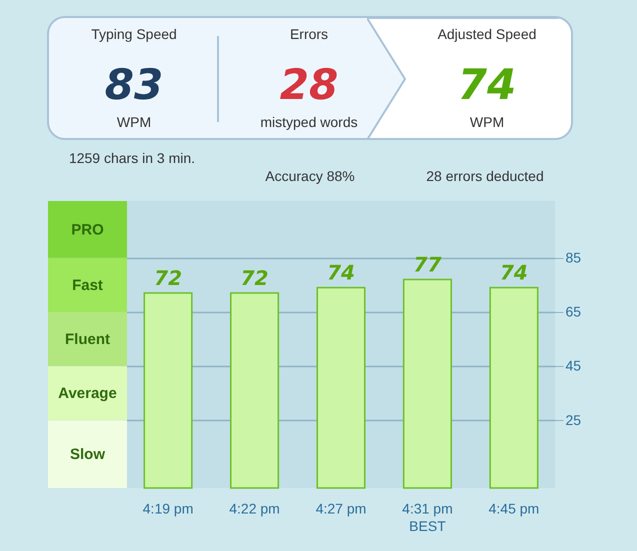  Describe the element at coordinates (87, 393) in the screenshot. I see `band-label: Average` at that location.